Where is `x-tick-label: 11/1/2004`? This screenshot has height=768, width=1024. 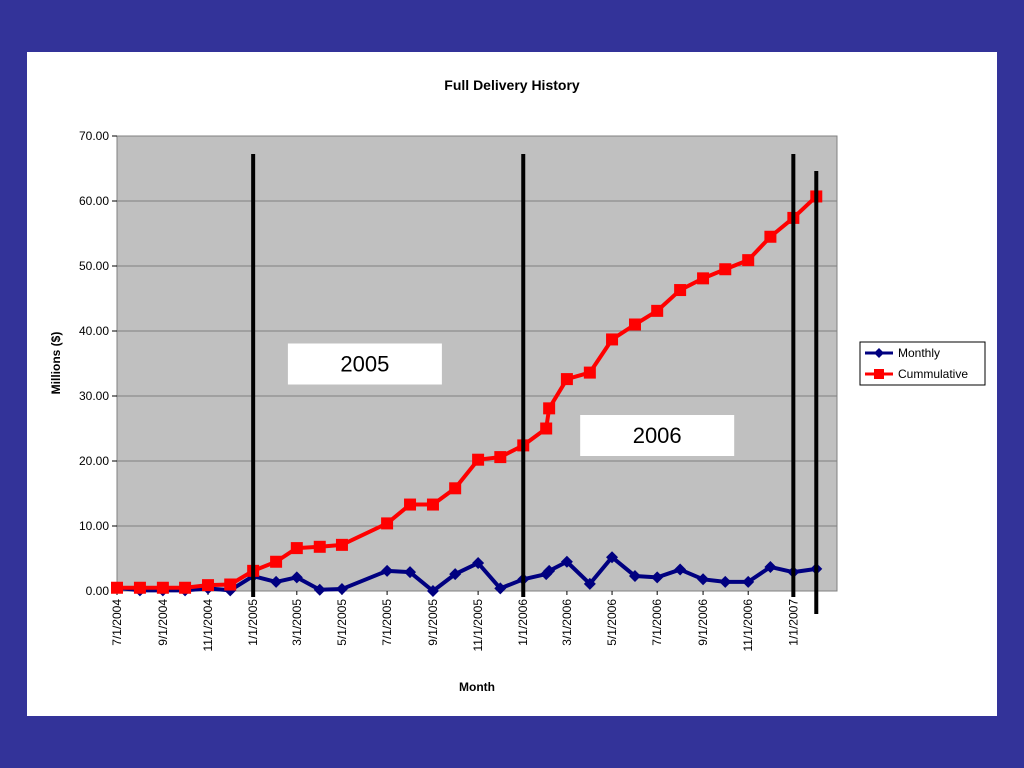
x-tick-label: 11/1/2004 is located at coordinates (208, 625).